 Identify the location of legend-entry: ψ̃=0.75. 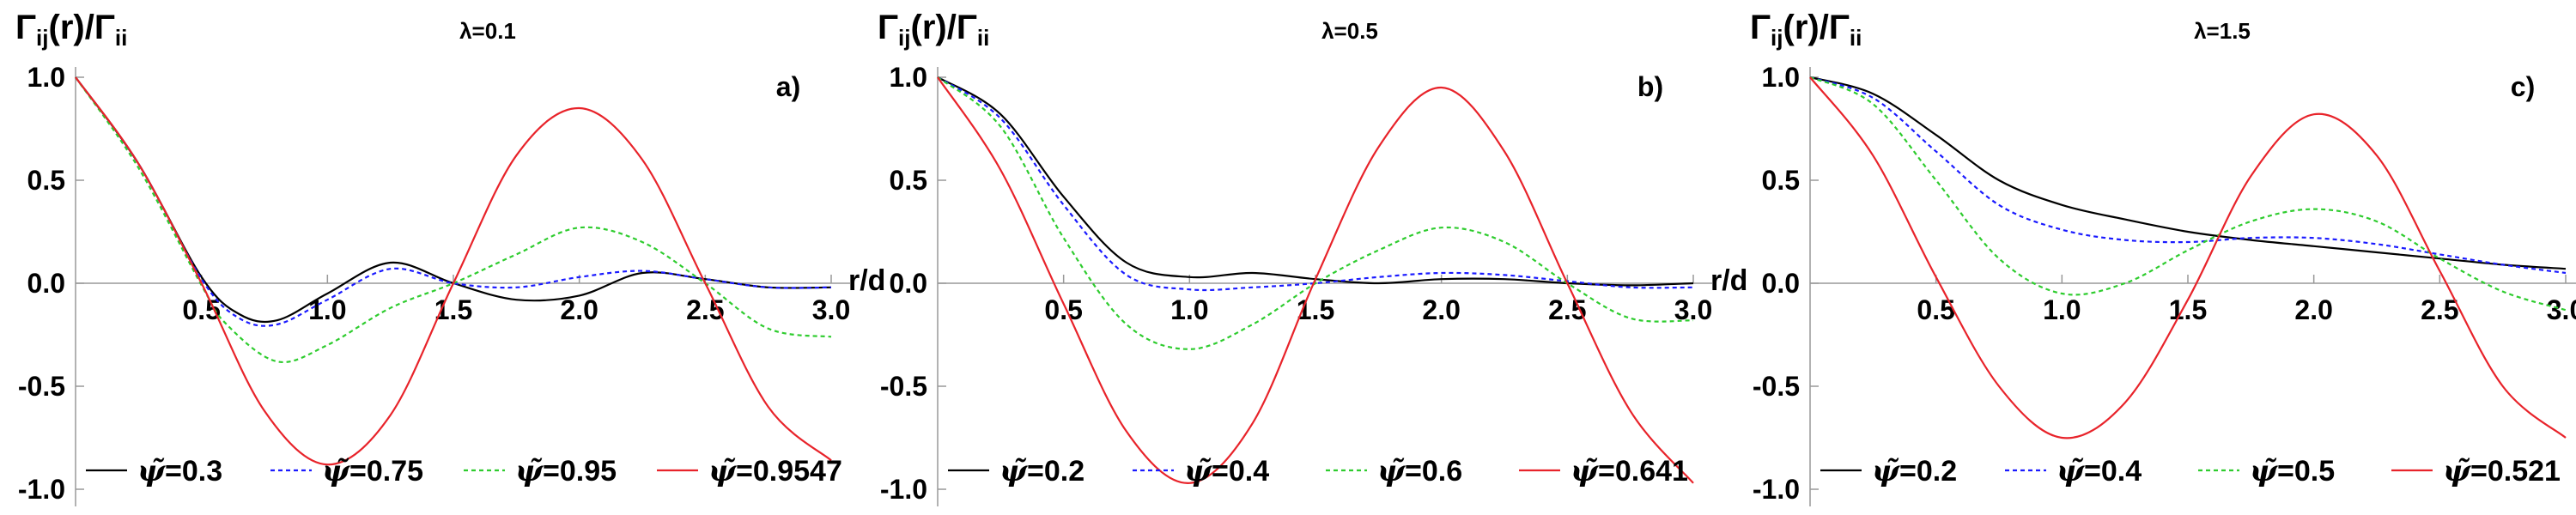
(372, 471).